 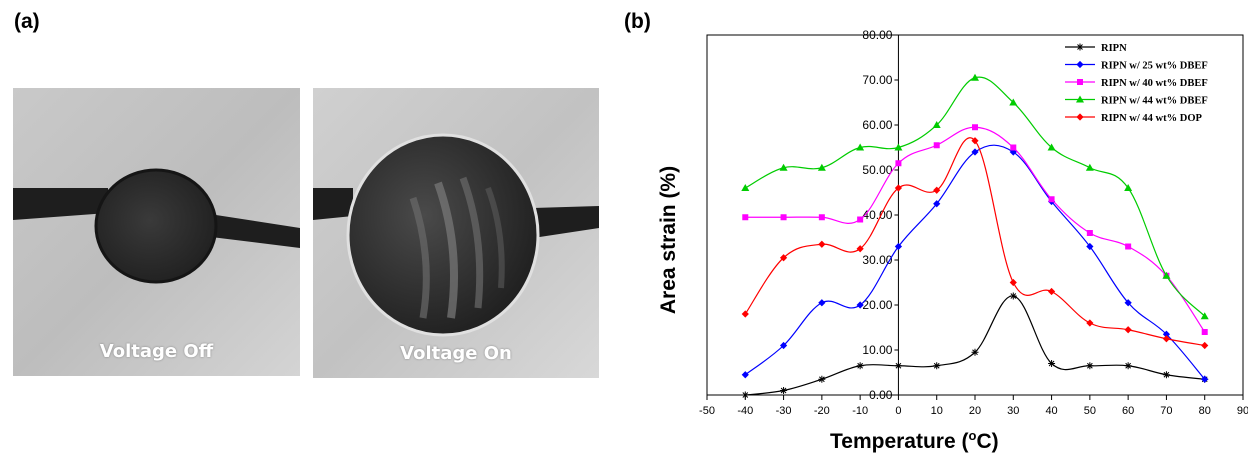 I want to click on legend-item: RIPN w/ 25 wt% DBEF, so click(x=1136, y=66).